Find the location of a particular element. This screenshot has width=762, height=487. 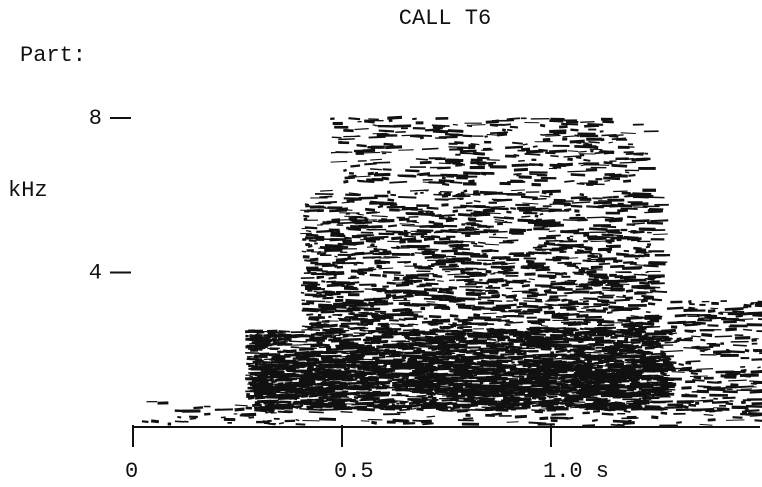

y-axis-label: kHz is located at coordinates (28, 190).